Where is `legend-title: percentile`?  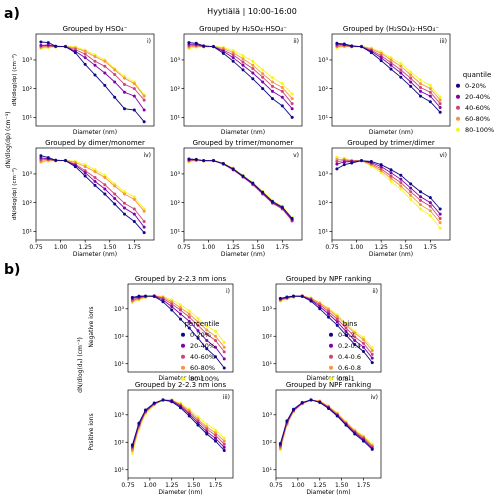
legend-title: percentile is located at coordinates (201, 324).